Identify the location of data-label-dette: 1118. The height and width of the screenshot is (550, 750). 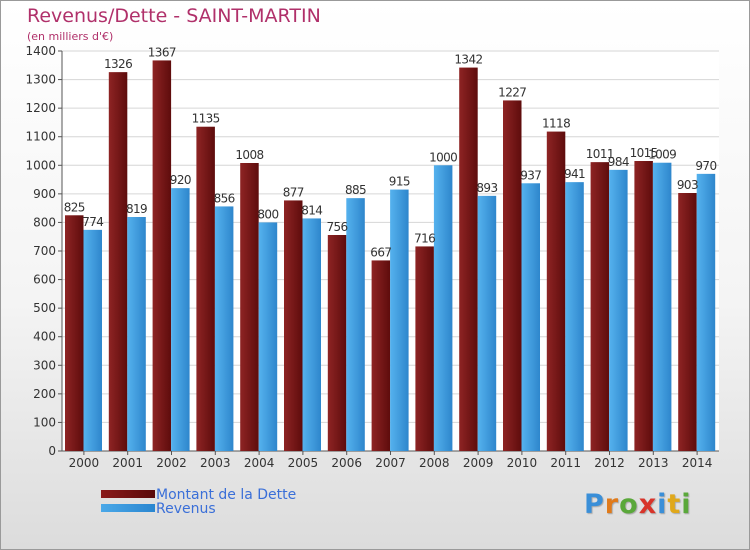
(556, 124).